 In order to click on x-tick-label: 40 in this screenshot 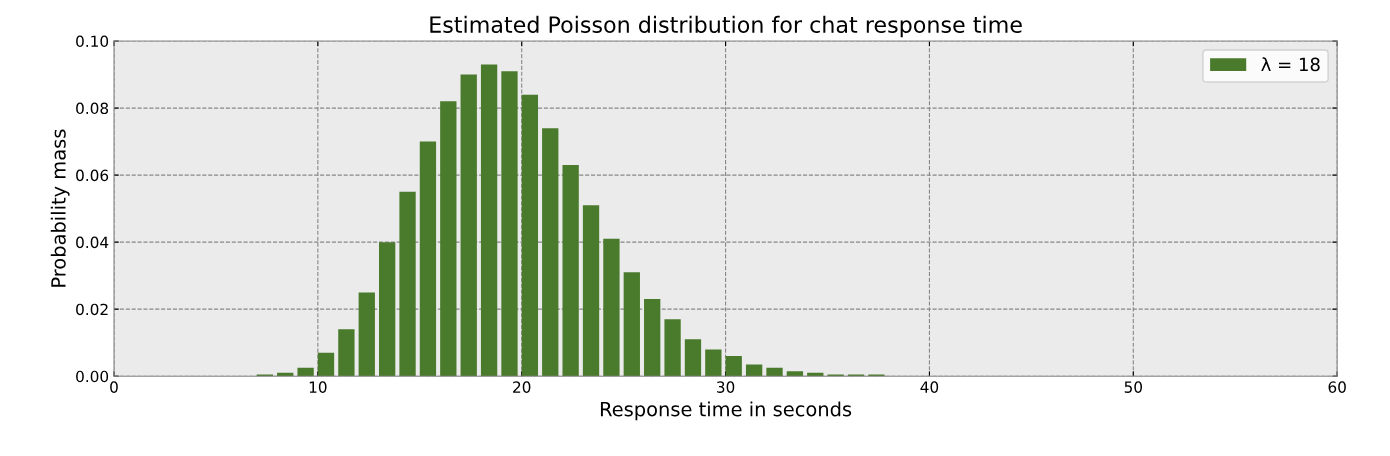, I will do `click(929, 387)`.